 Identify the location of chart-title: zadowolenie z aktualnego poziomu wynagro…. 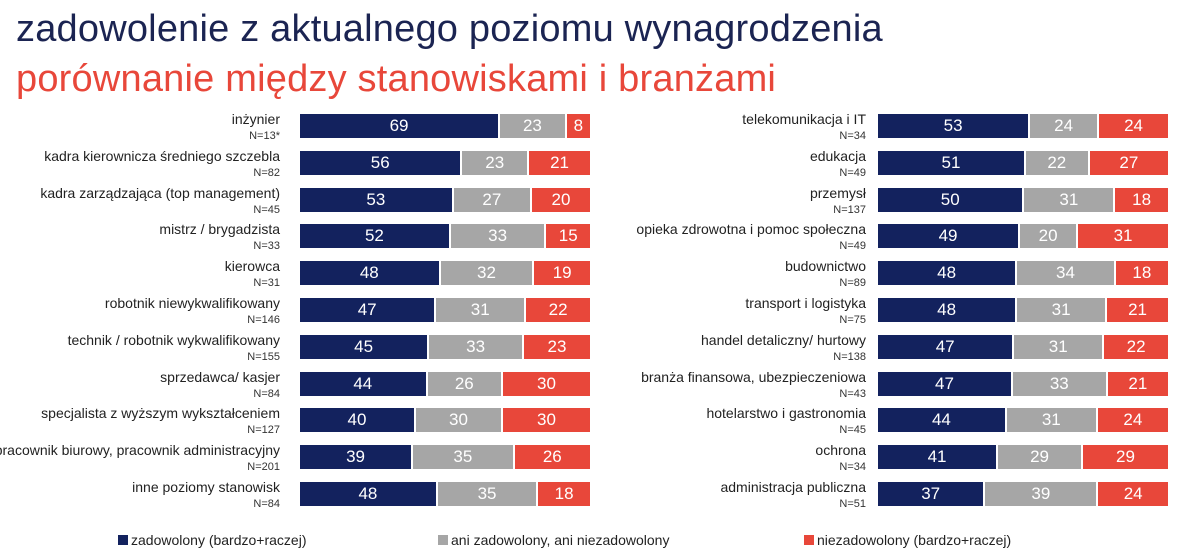
(449, 29).